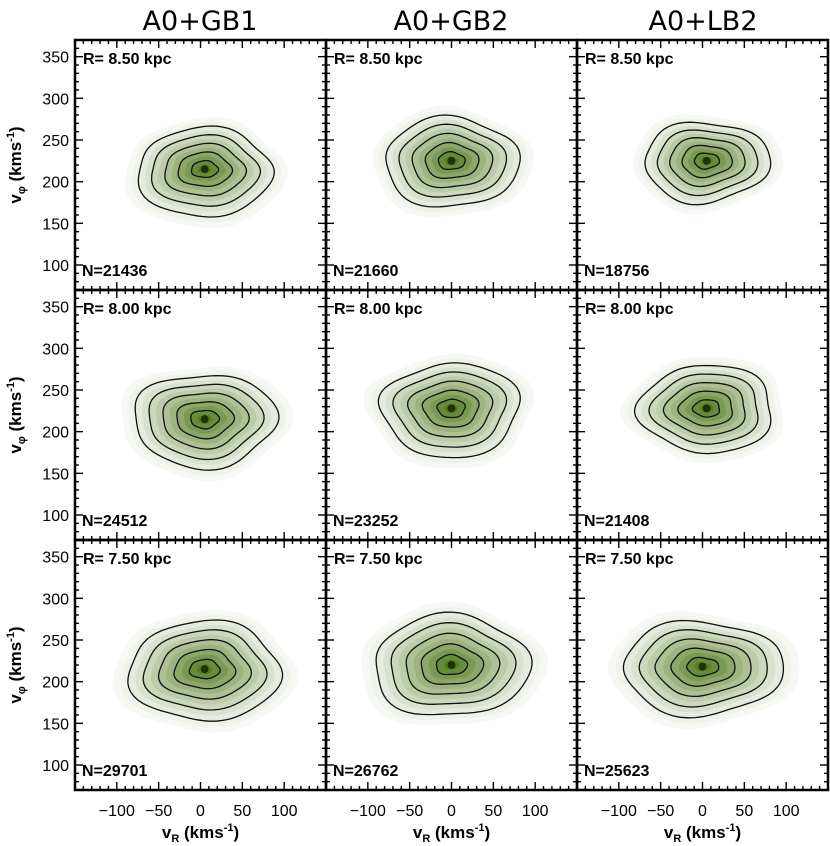  Describe the element at coordinates (365, 271) in the screenshot. I see `panel-star-count: N=21660` at that location.